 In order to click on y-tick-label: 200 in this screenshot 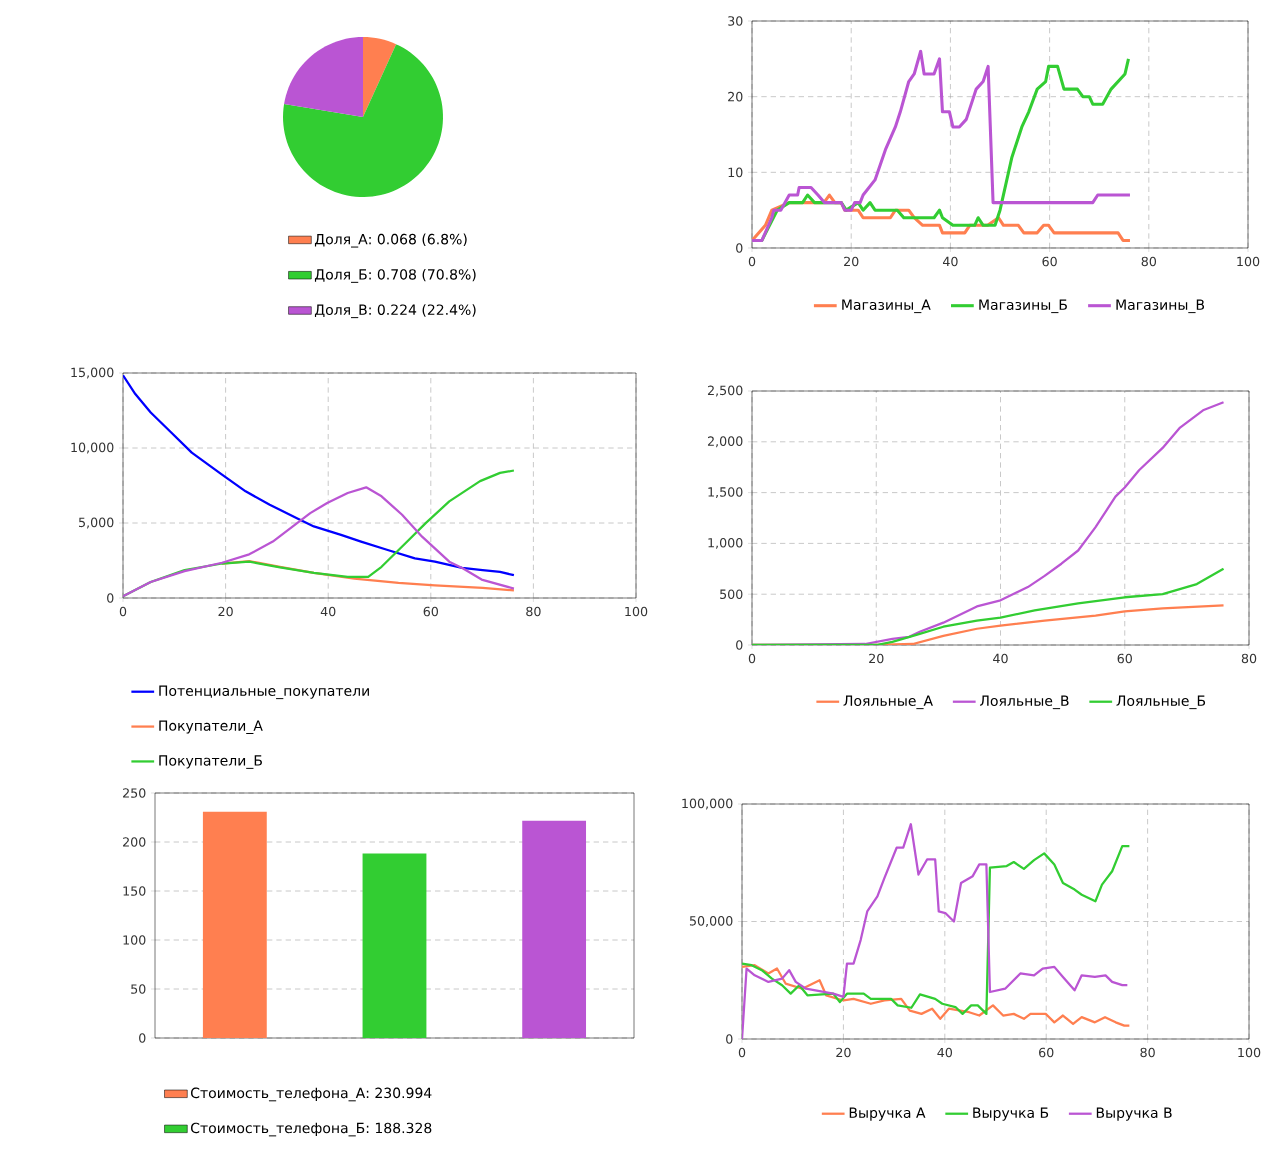, I will do `click(134, 842)`.